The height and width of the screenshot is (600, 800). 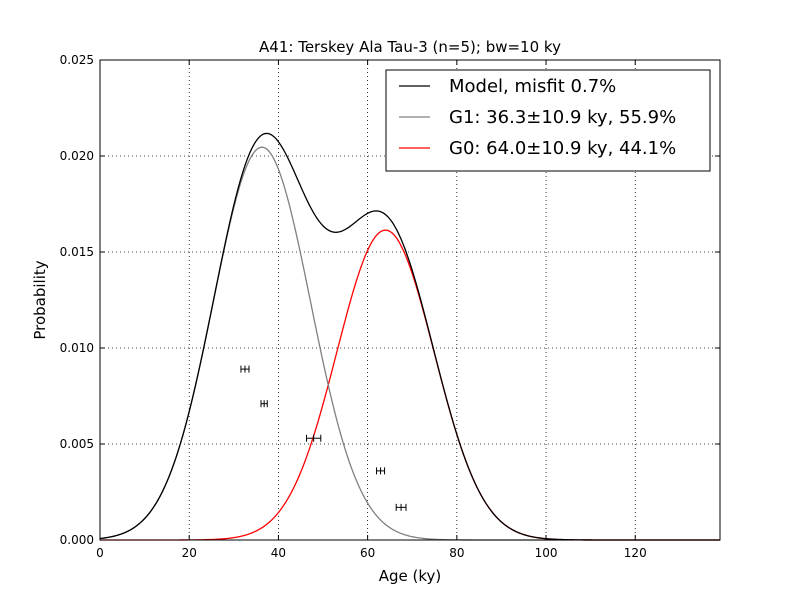 I want to click on legend-label: G1: 36.3±10.9 ky, 55.9%, so click(x=562, y=117).